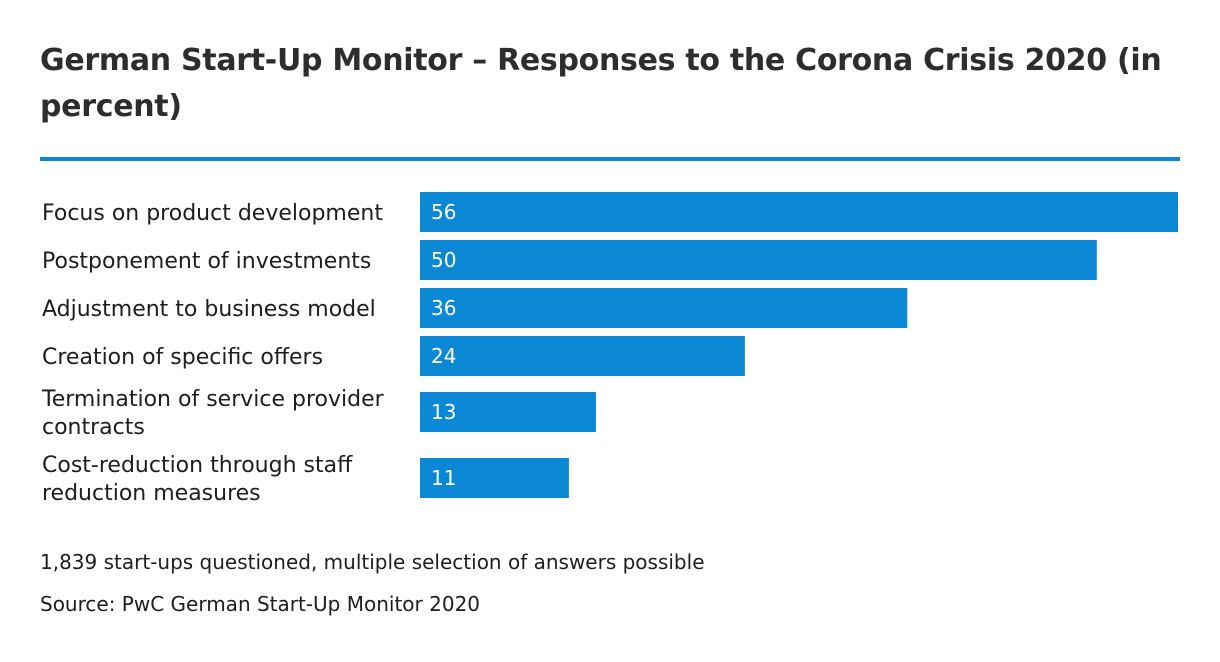 This screenshot has width=1220, height=662. Describe the element at coordinates (758, 260) in the screenshot. I see `bar-postponement-of-investments` at that location.